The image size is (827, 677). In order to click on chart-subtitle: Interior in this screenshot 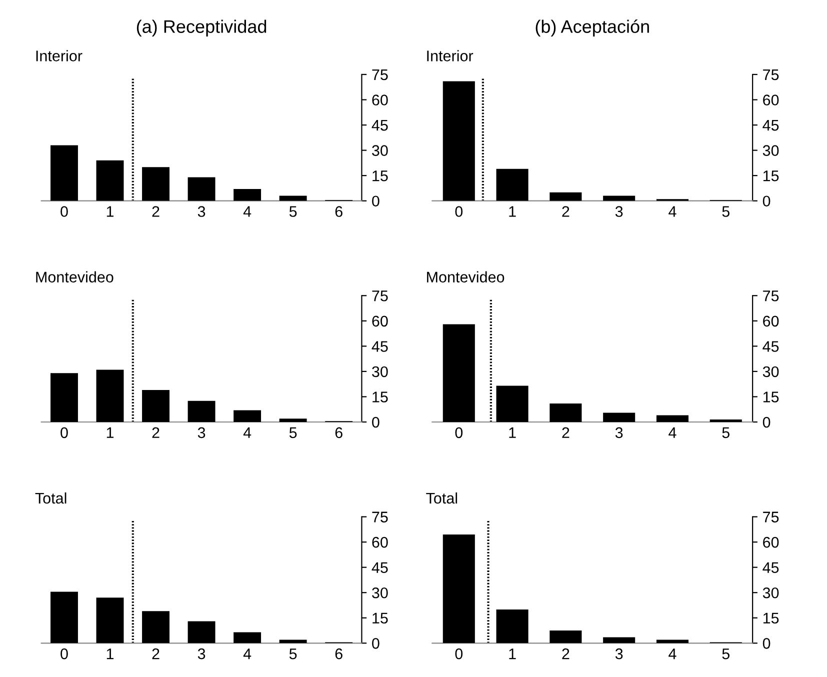, I will do `click(59, 56)`.